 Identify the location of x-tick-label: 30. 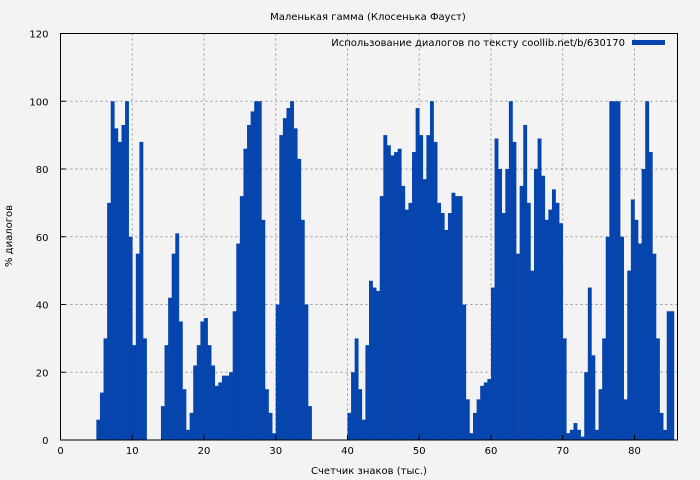
(275, 451).